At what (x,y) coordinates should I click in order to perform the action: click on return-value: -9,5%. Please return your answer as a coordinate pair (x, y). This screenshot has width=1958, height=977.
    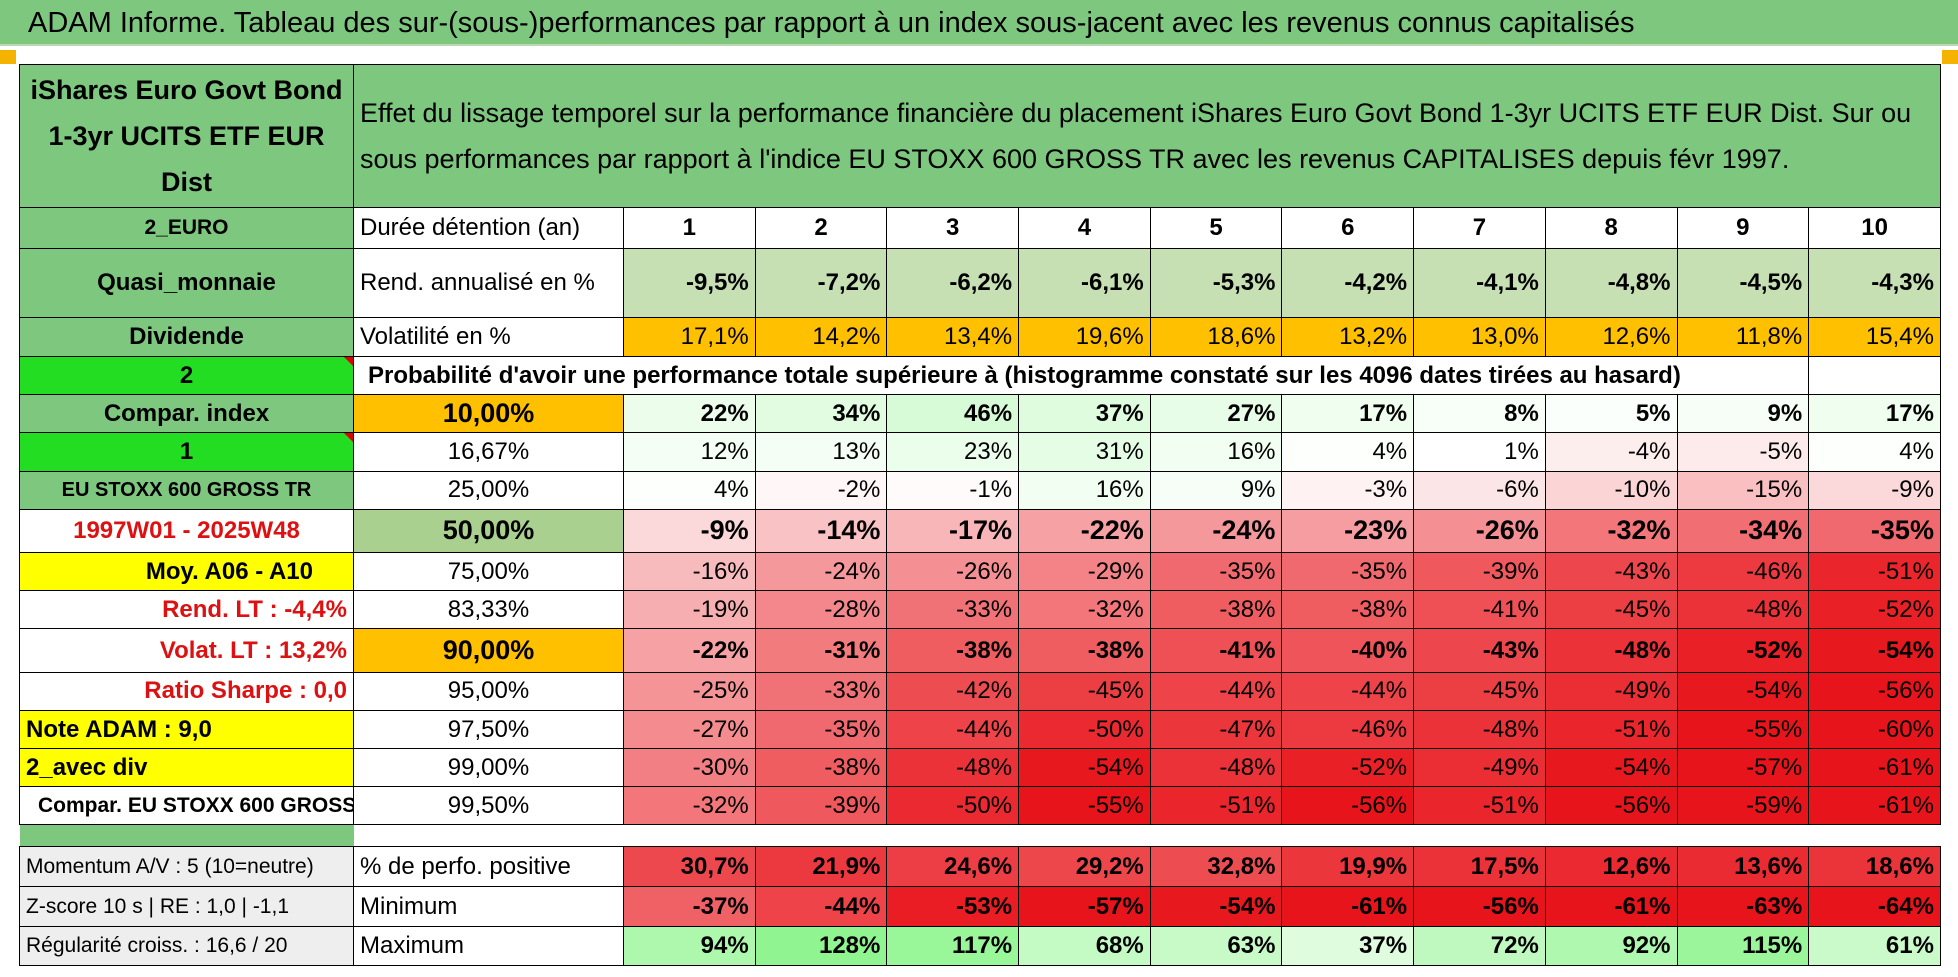
    Looking at the image, I should click on (689, 282).